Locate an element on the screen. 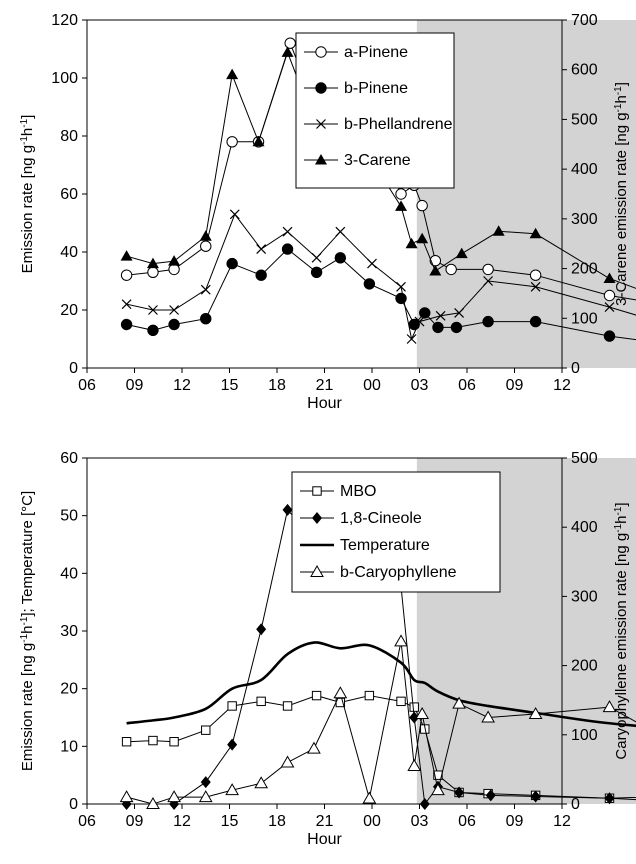 Image resolution: width=636 pixels, height=864 pixels. y2-axis-label: 3-Carene emission rate [ng g-1h-1] is located at coordinates (622, 194).